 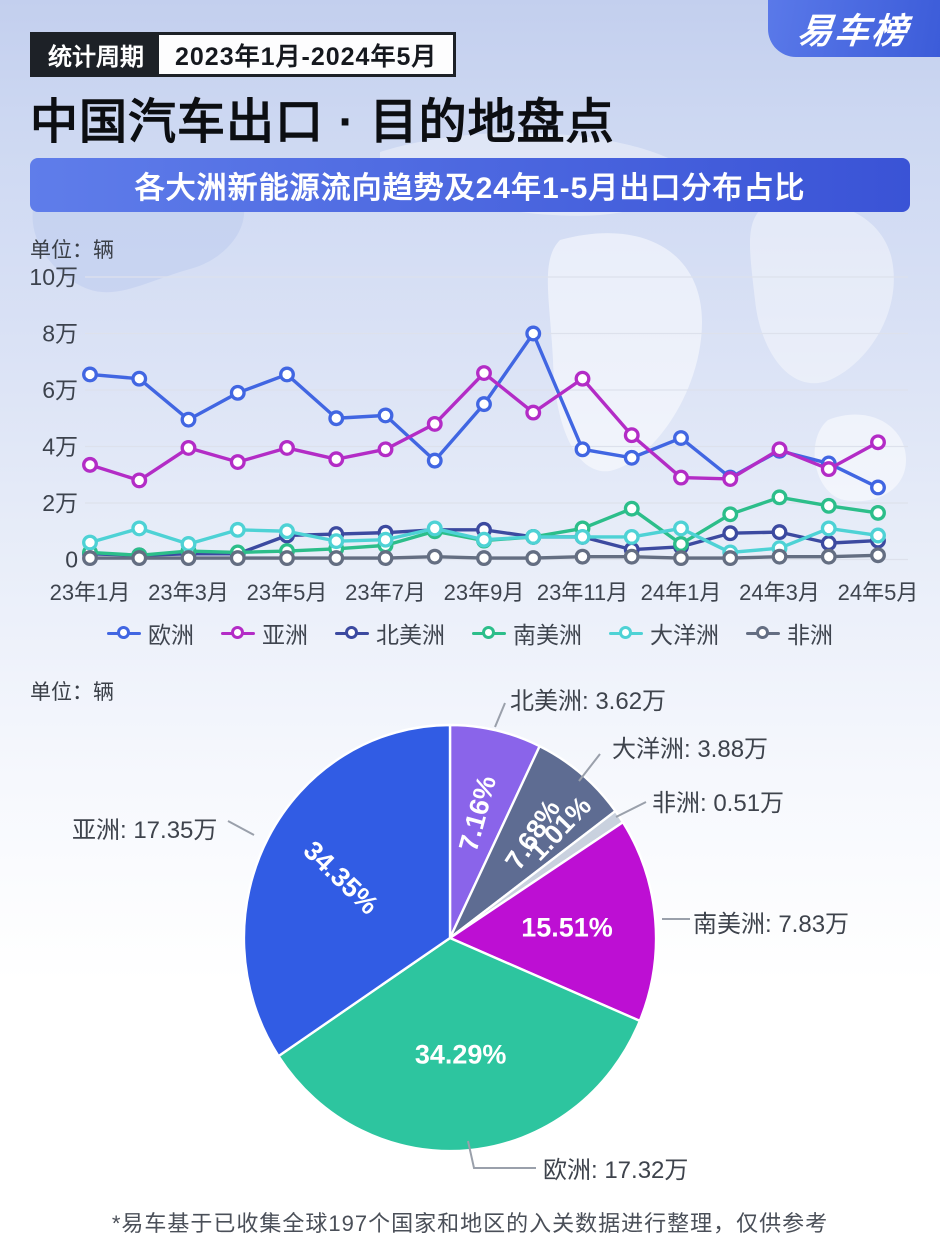 I want to click on legend-label: 大洋洲, so click(x=684, y=635).